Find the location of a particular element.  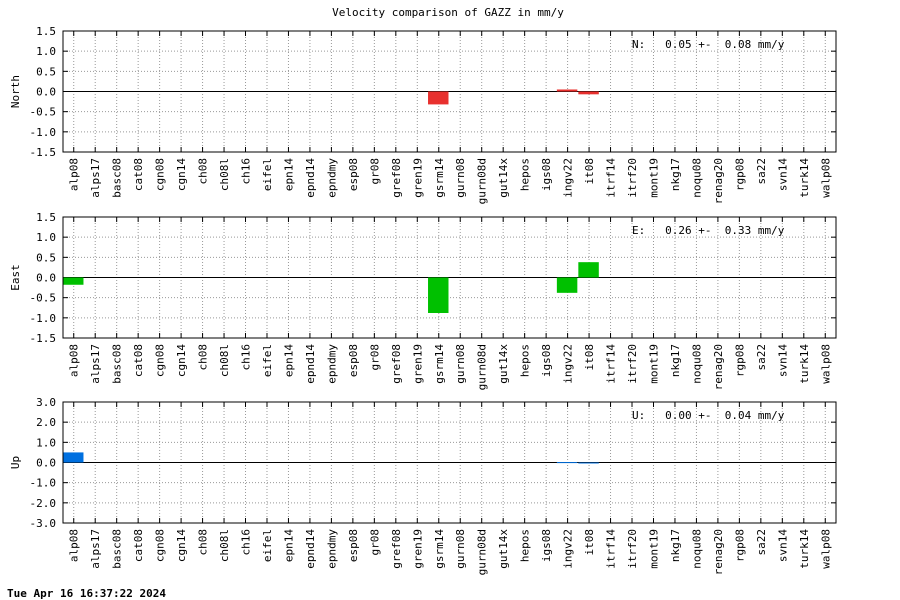

y-tick-label: 2.0 is located at coordinates (46, 422).